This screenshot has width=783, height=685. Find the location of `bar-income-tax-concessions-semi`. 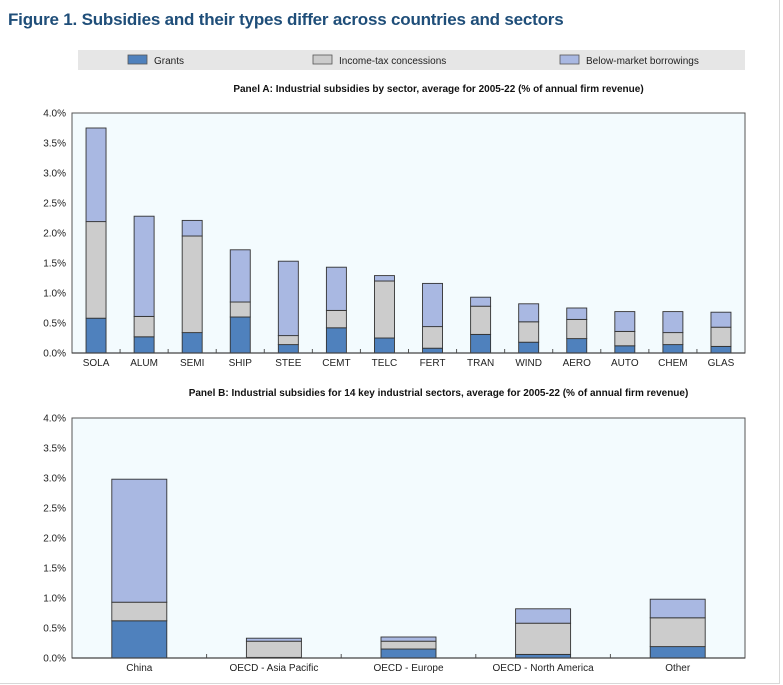

bar-income-tax-concessions-semi is located at coordinates (192, 284).